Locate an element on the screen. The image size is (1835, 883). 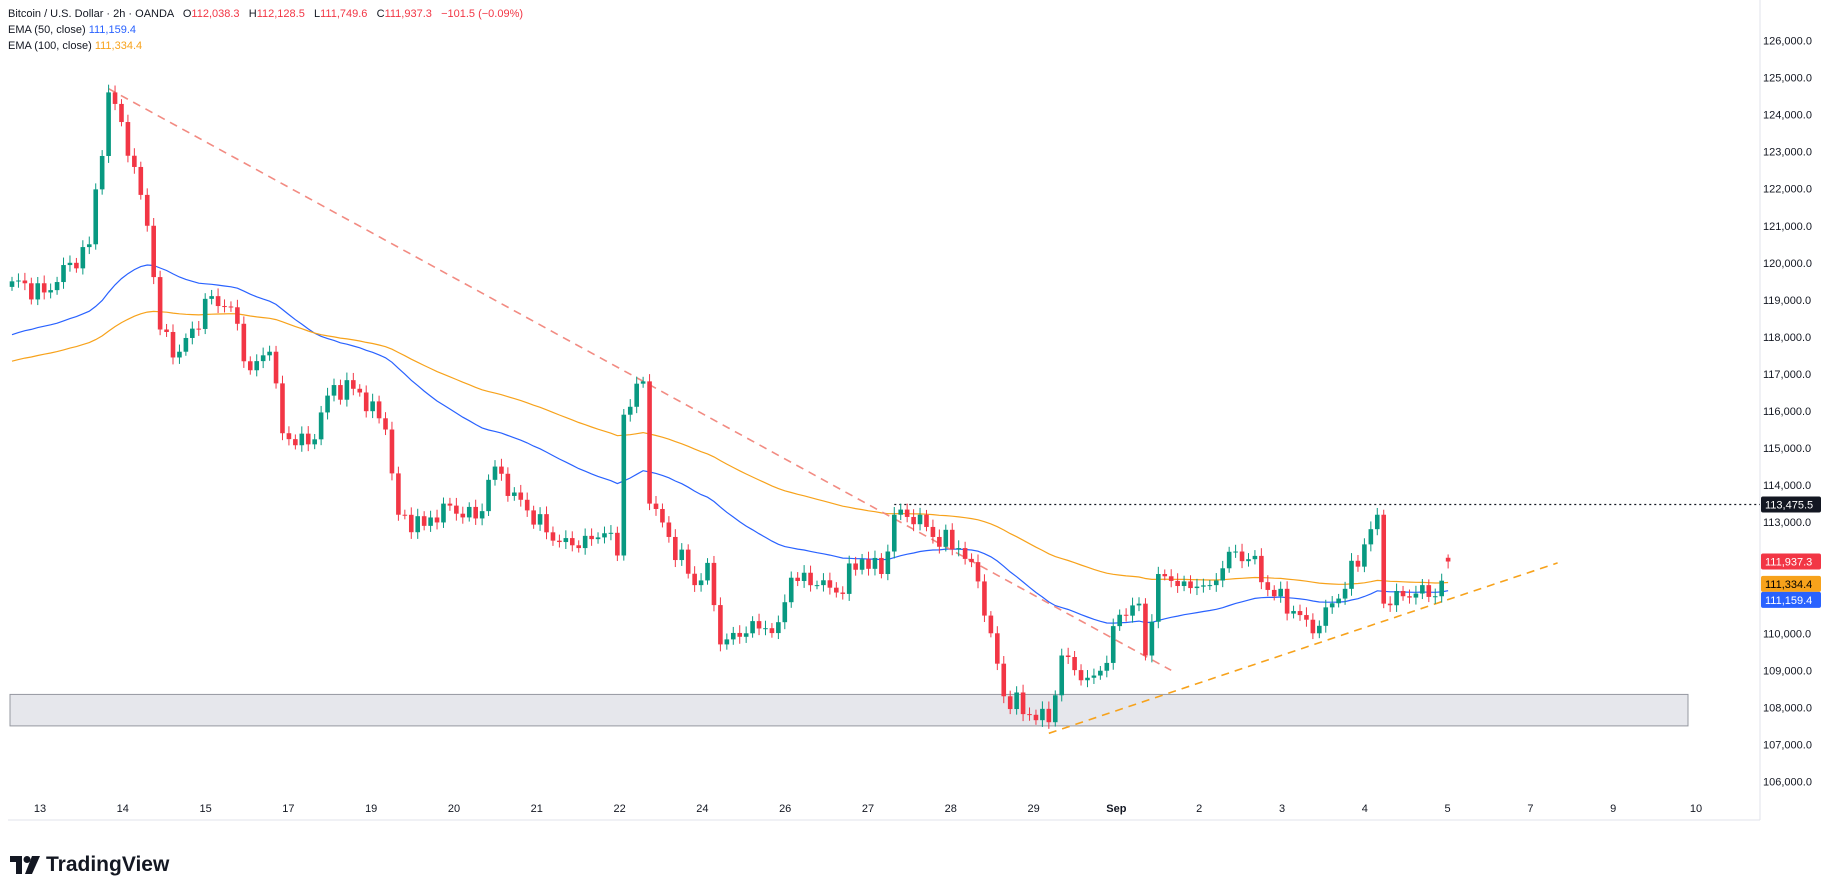
x-tick-label: 13 is located at coordinates (40, 809).